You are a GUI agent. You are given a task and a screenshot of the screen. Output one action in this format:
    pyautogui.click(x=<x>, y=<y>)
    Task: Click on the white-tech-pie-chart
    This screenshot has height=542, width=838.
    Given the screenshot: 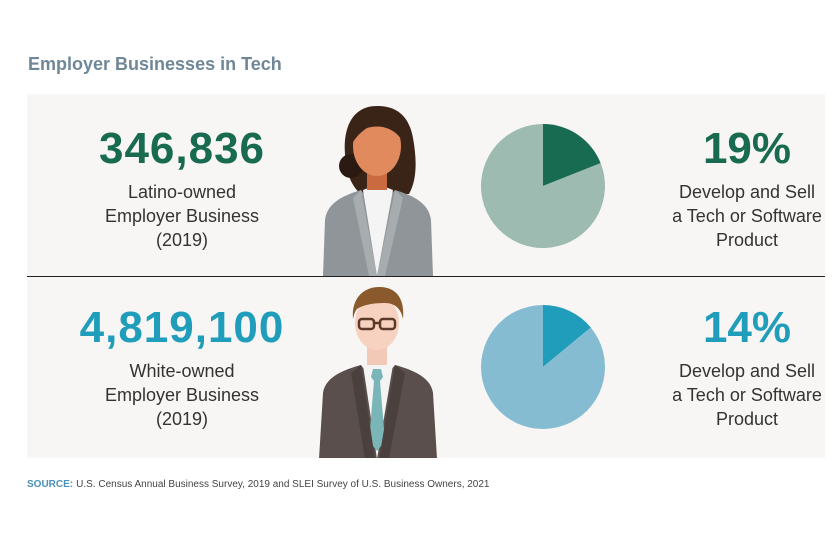 What is the action you would take?
    pyautogui.click(x=543, y=367)
    